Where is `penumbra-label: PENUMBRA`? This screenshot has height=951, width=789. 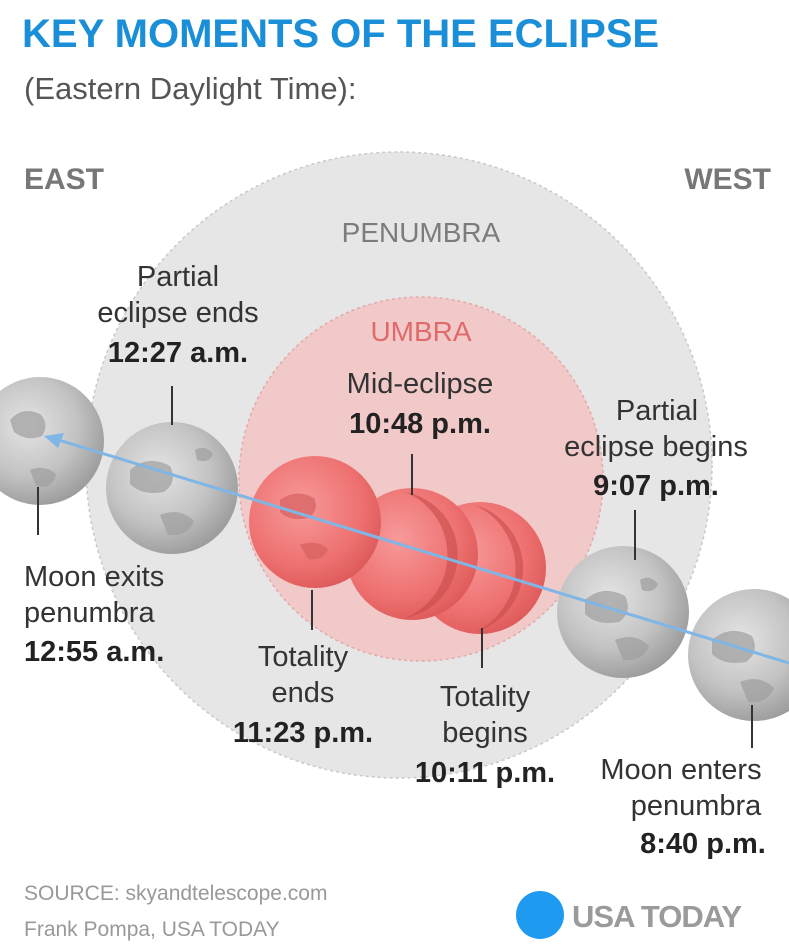
penumbra-label: PENUMBRA is located at coordinates (421, 232).